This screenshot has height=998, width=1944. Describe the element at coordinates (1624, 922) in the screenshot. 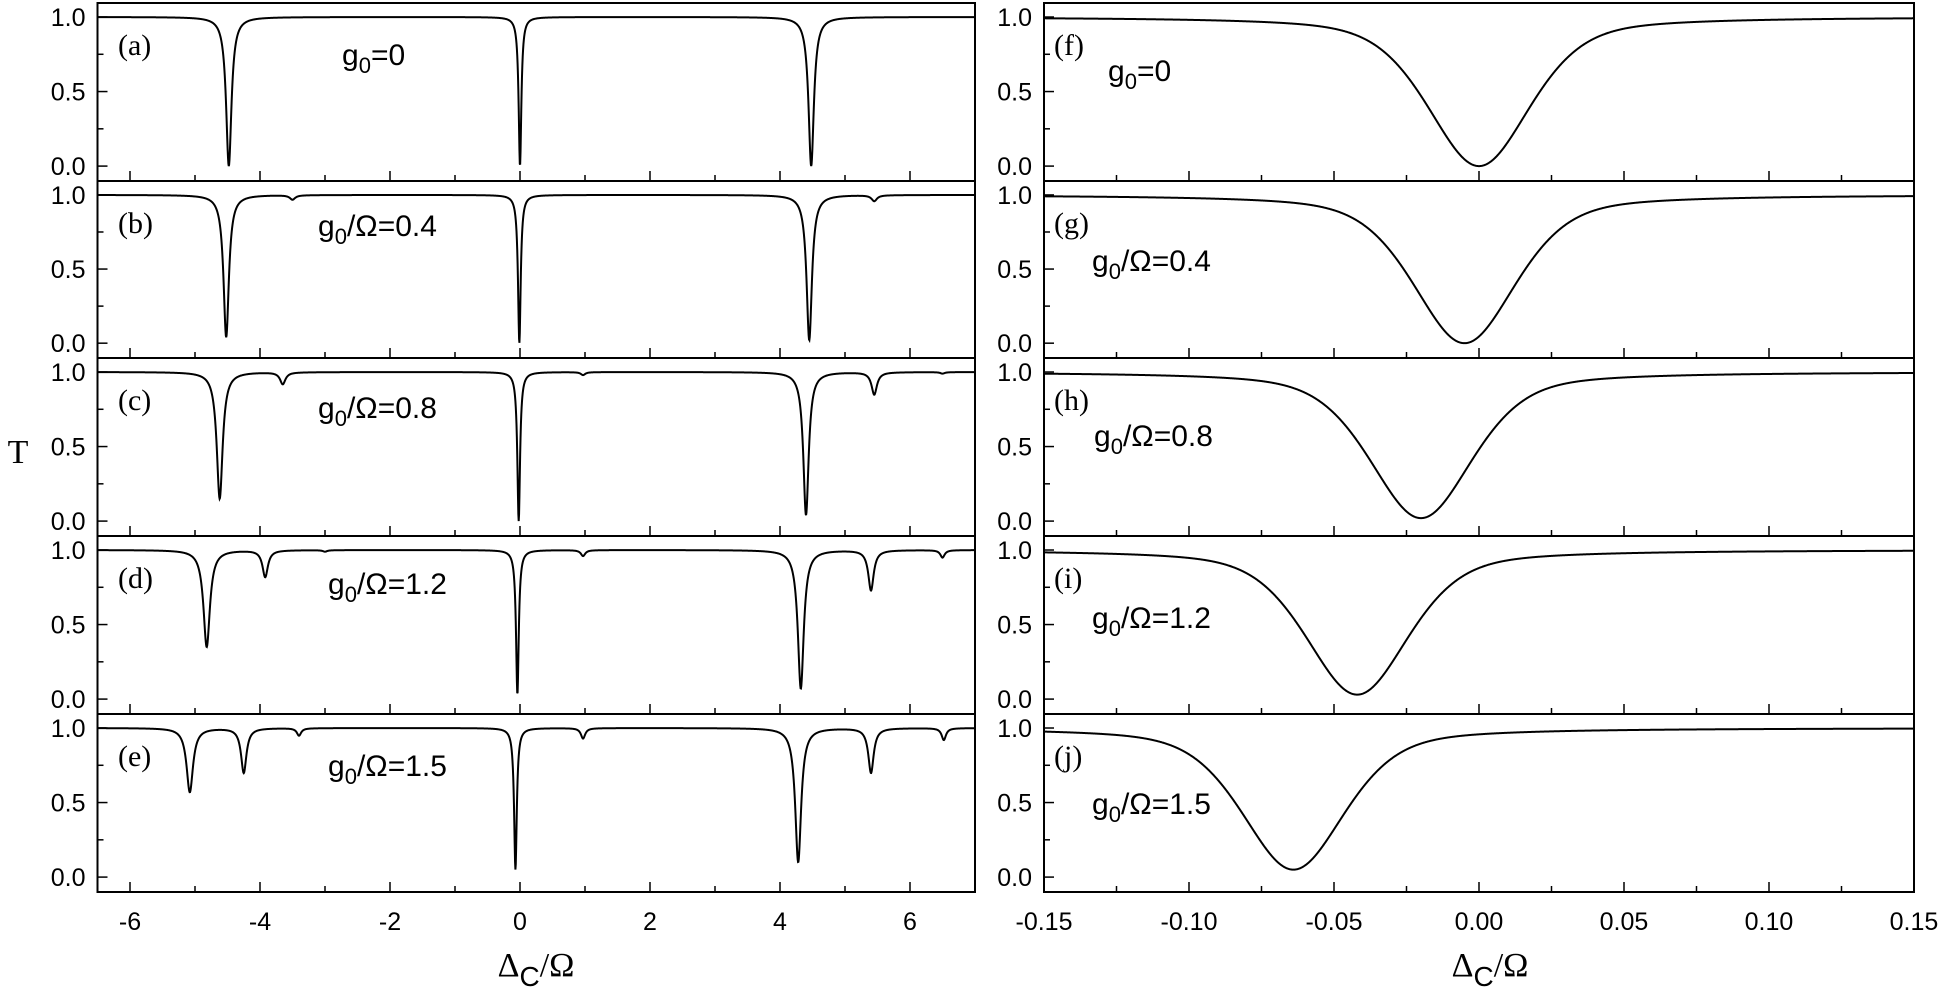

I see `x-tick-label: 0.05` at that location.